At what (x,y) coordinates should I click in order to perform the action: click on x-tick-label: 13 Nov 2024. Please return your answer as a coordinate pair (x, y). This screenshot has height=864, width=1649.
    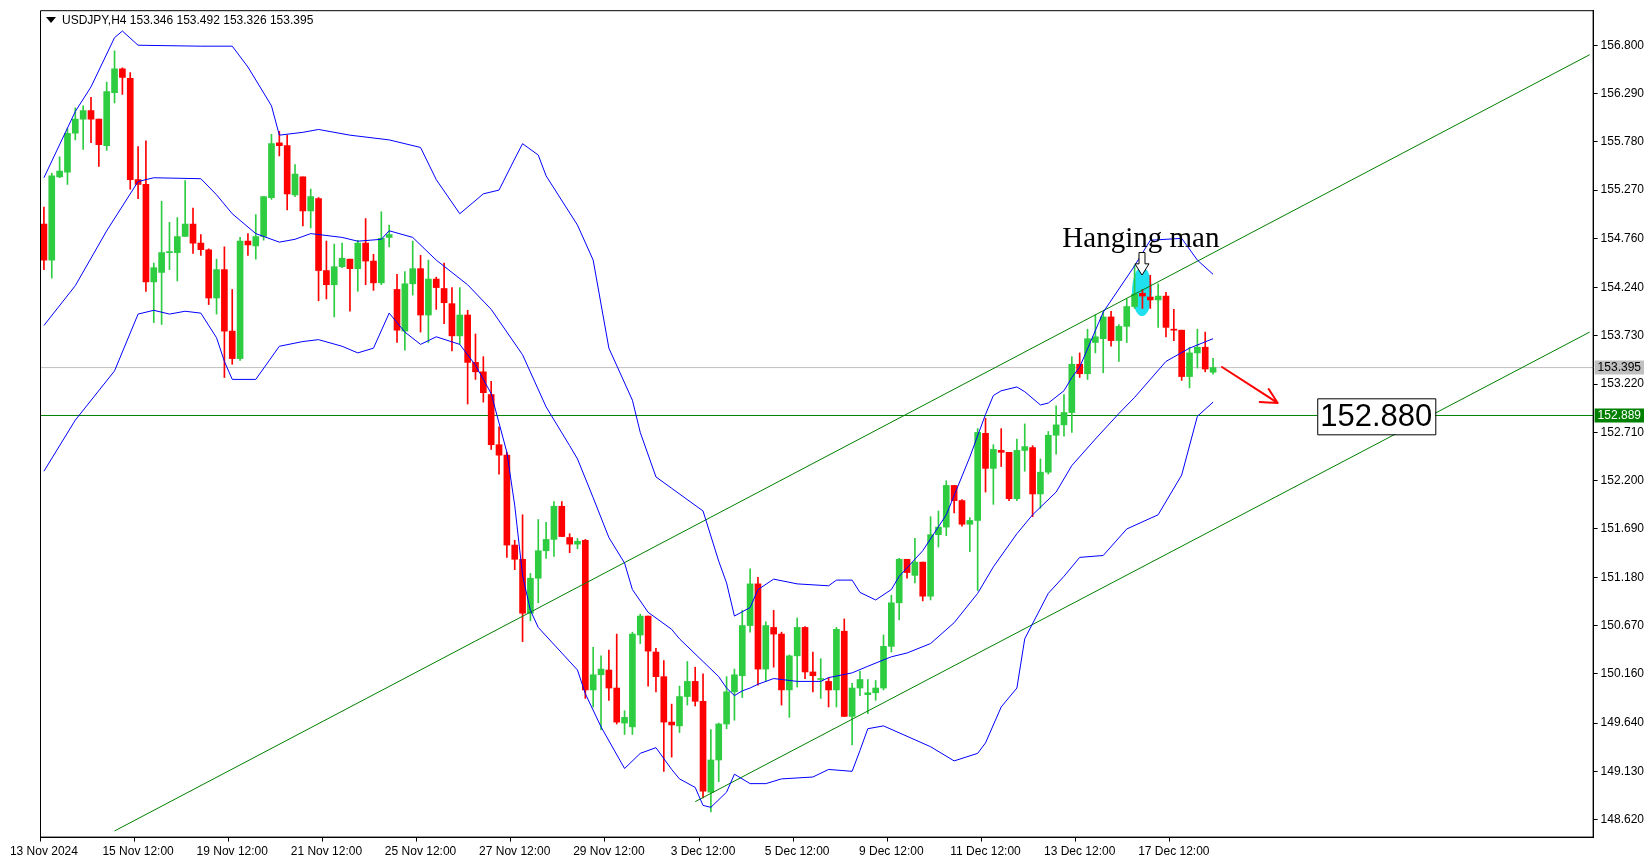
    Looking at the image, I should click on (44, 851).